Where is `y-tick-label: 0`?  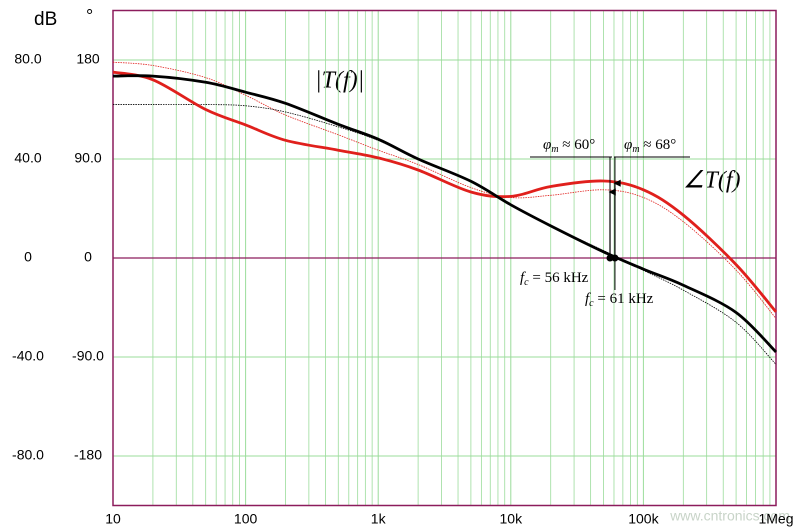 y-tick-label: 0 is located at coordinates (28, 257).